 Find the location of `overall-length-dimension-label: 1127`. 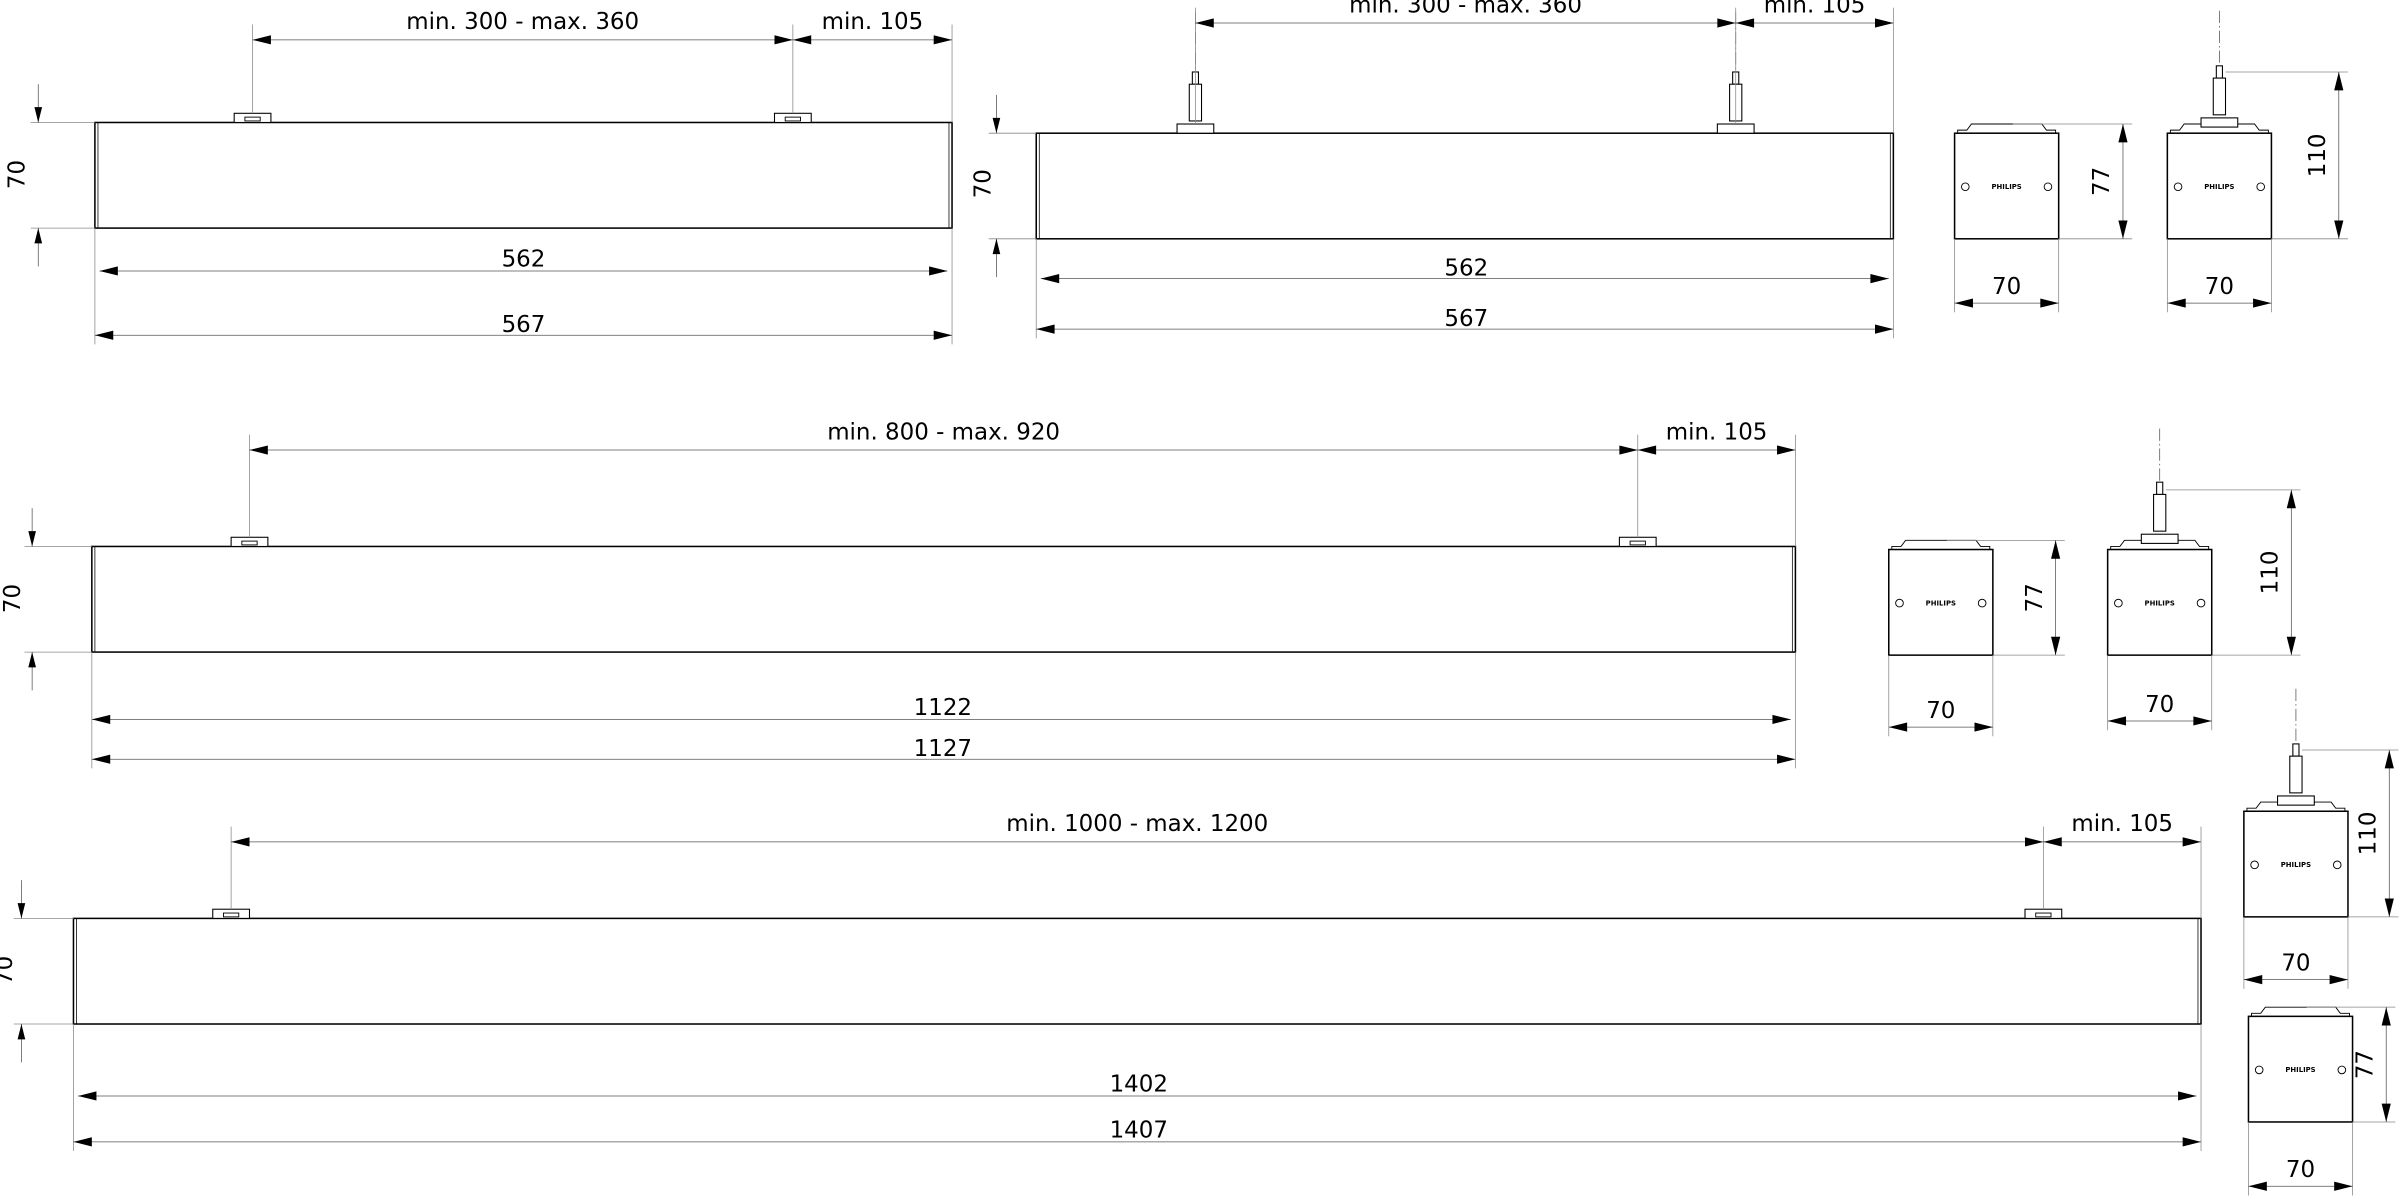

overall-length-dimension-label: 1127 is located at coordinates (943, 749).